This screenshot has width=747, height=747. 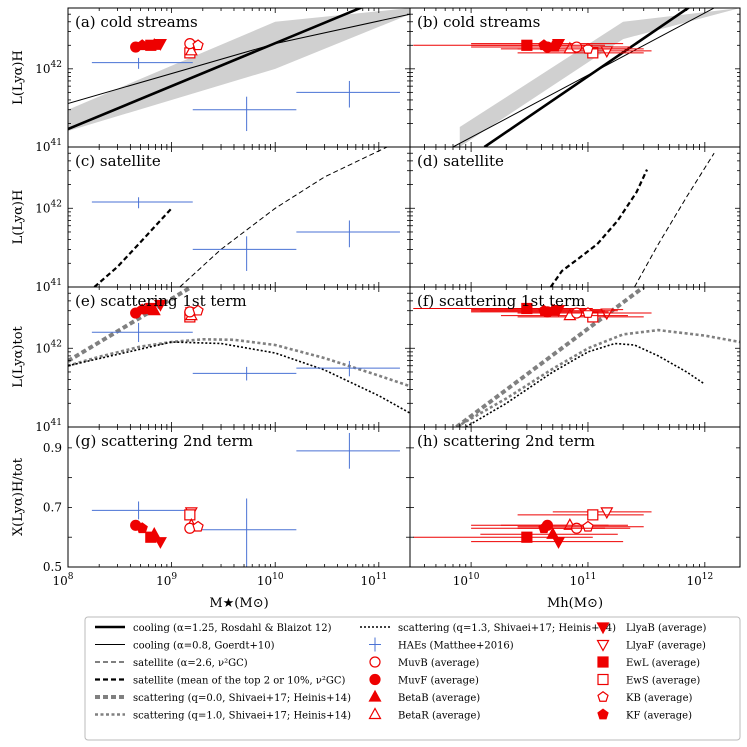 What do you see at coordinates (593, 515) in the screenshot?
I see `sample-point-EwS` at bounding box center [593, 515].